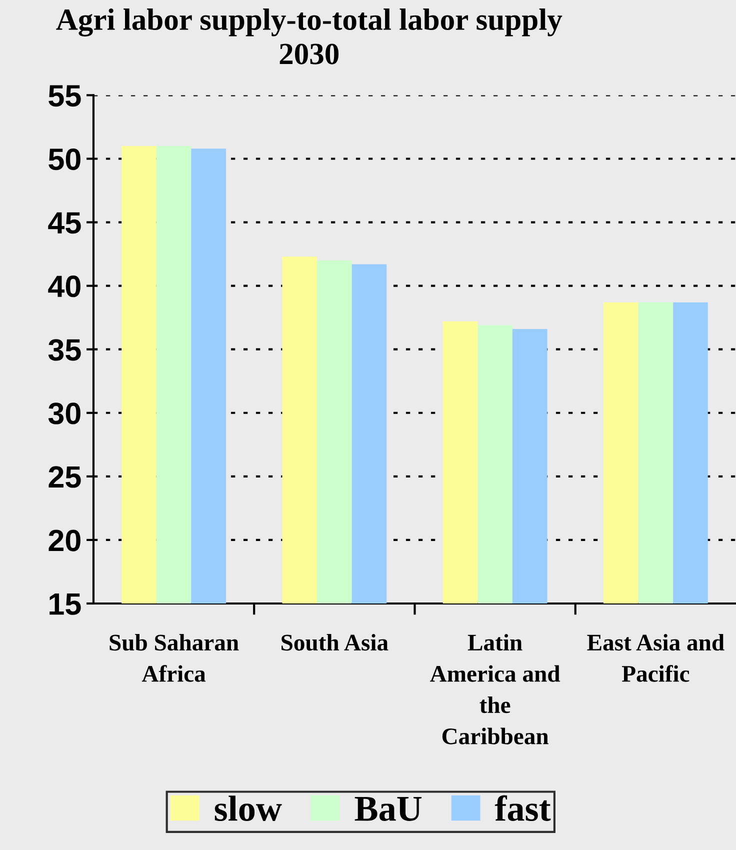  I want to click on y-tick-label: 55, so click(64, 96).